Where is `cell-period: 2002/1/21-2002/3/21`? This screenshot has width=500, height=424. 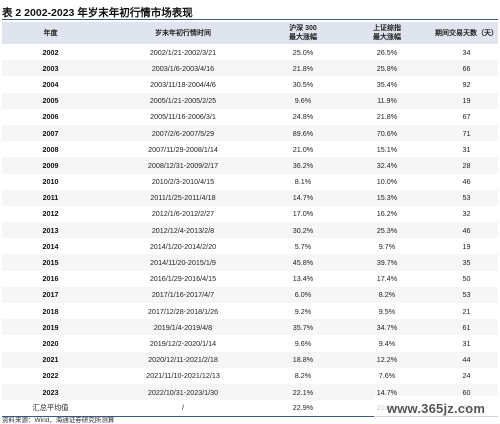
cell-period: 2002/1/21-2002/3/21 is located at coordinates (183, 52).